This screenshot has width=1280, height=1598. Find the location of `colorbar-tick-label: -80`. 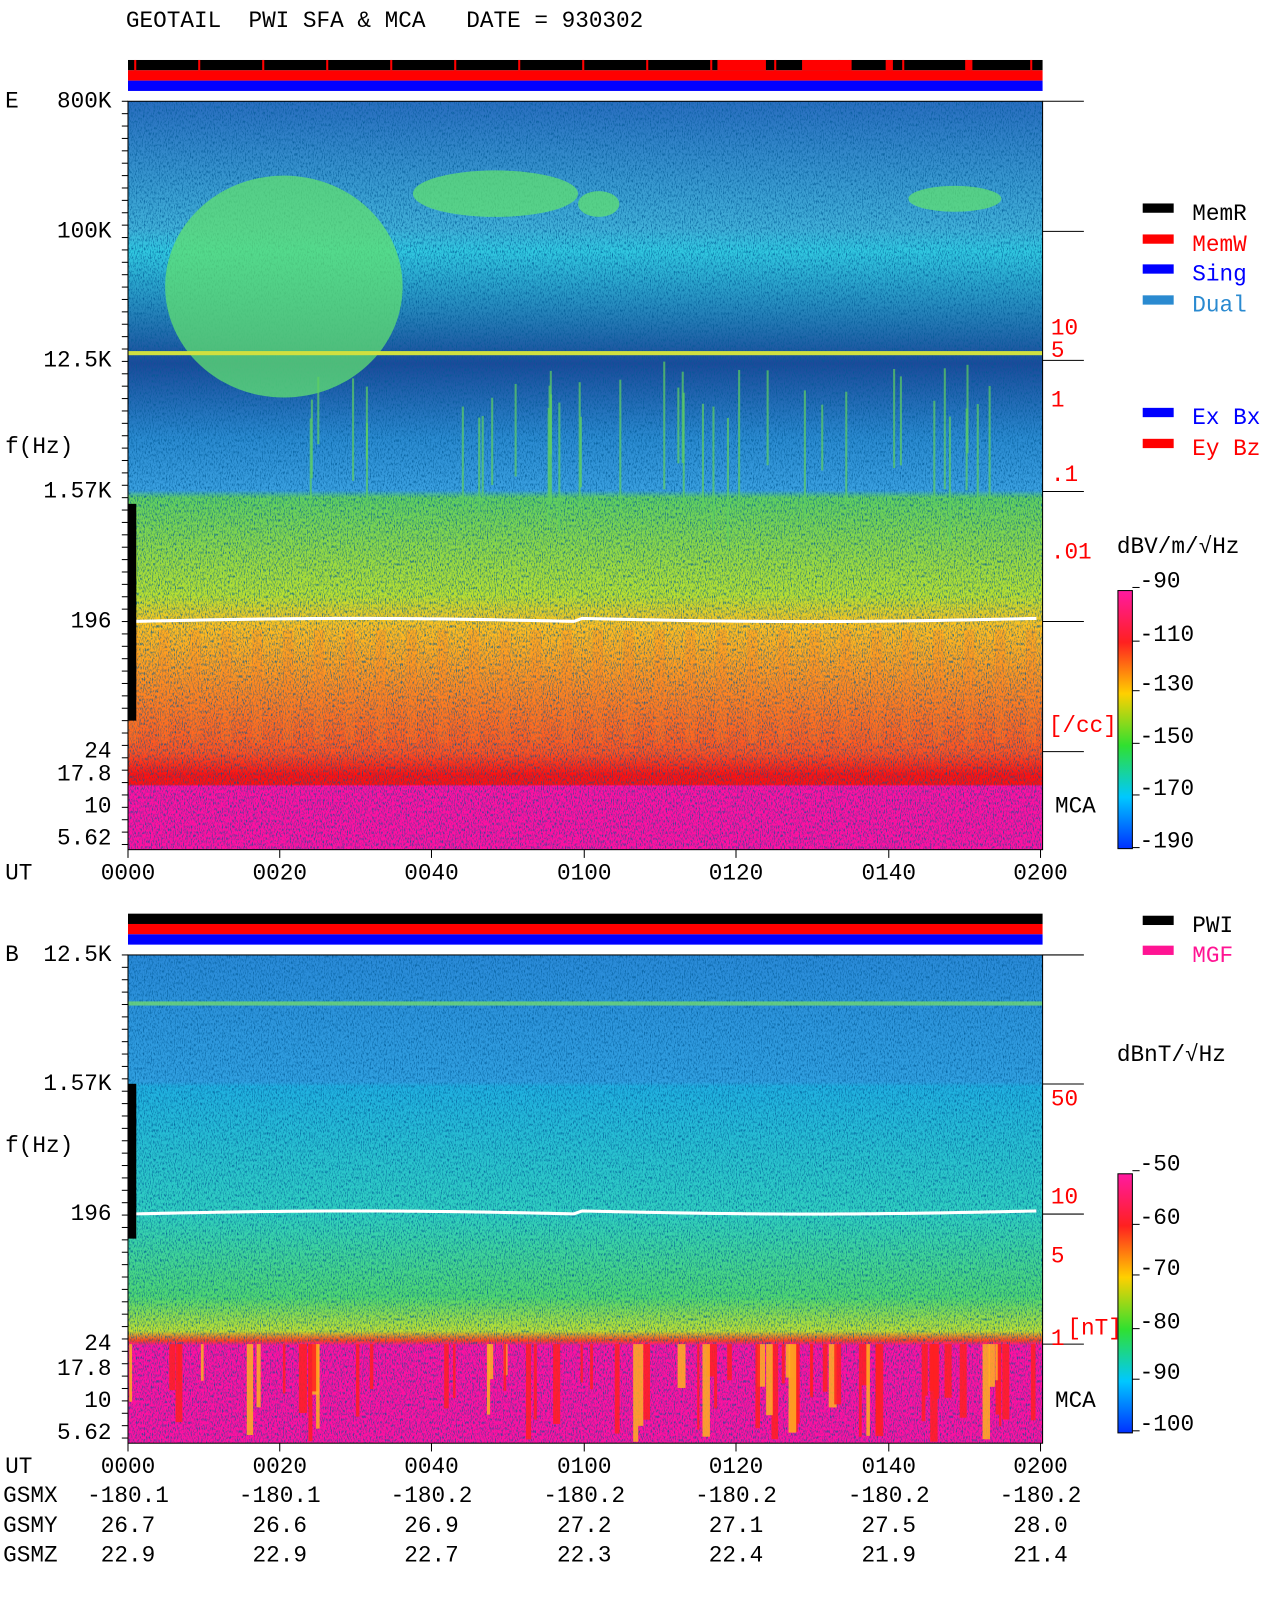

colorbar-tick-label: -80 is located at coordinates (1160, 1322).